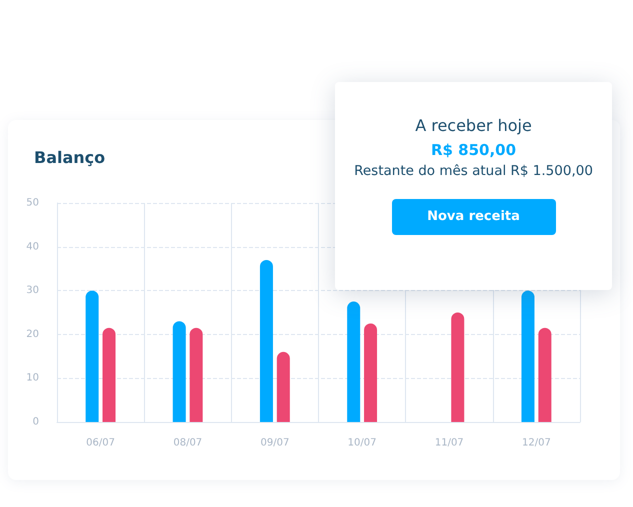 The height and width of the screenshot is (507, 633). I want to click on y-tick-label: 20, so click(32, 334).